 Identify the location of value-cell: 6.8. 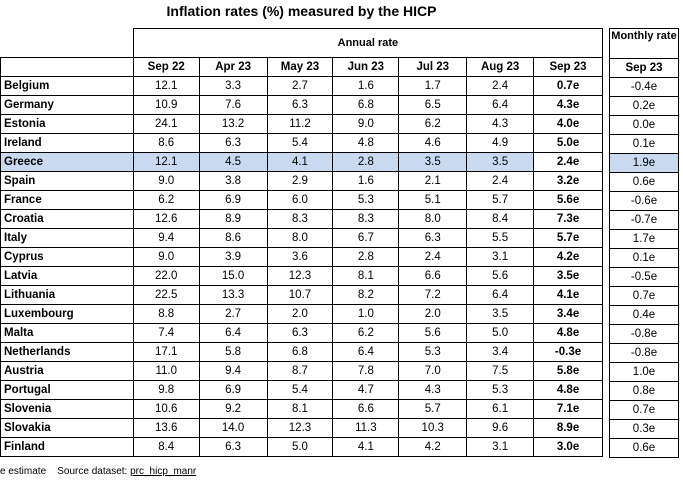
(300, 352).